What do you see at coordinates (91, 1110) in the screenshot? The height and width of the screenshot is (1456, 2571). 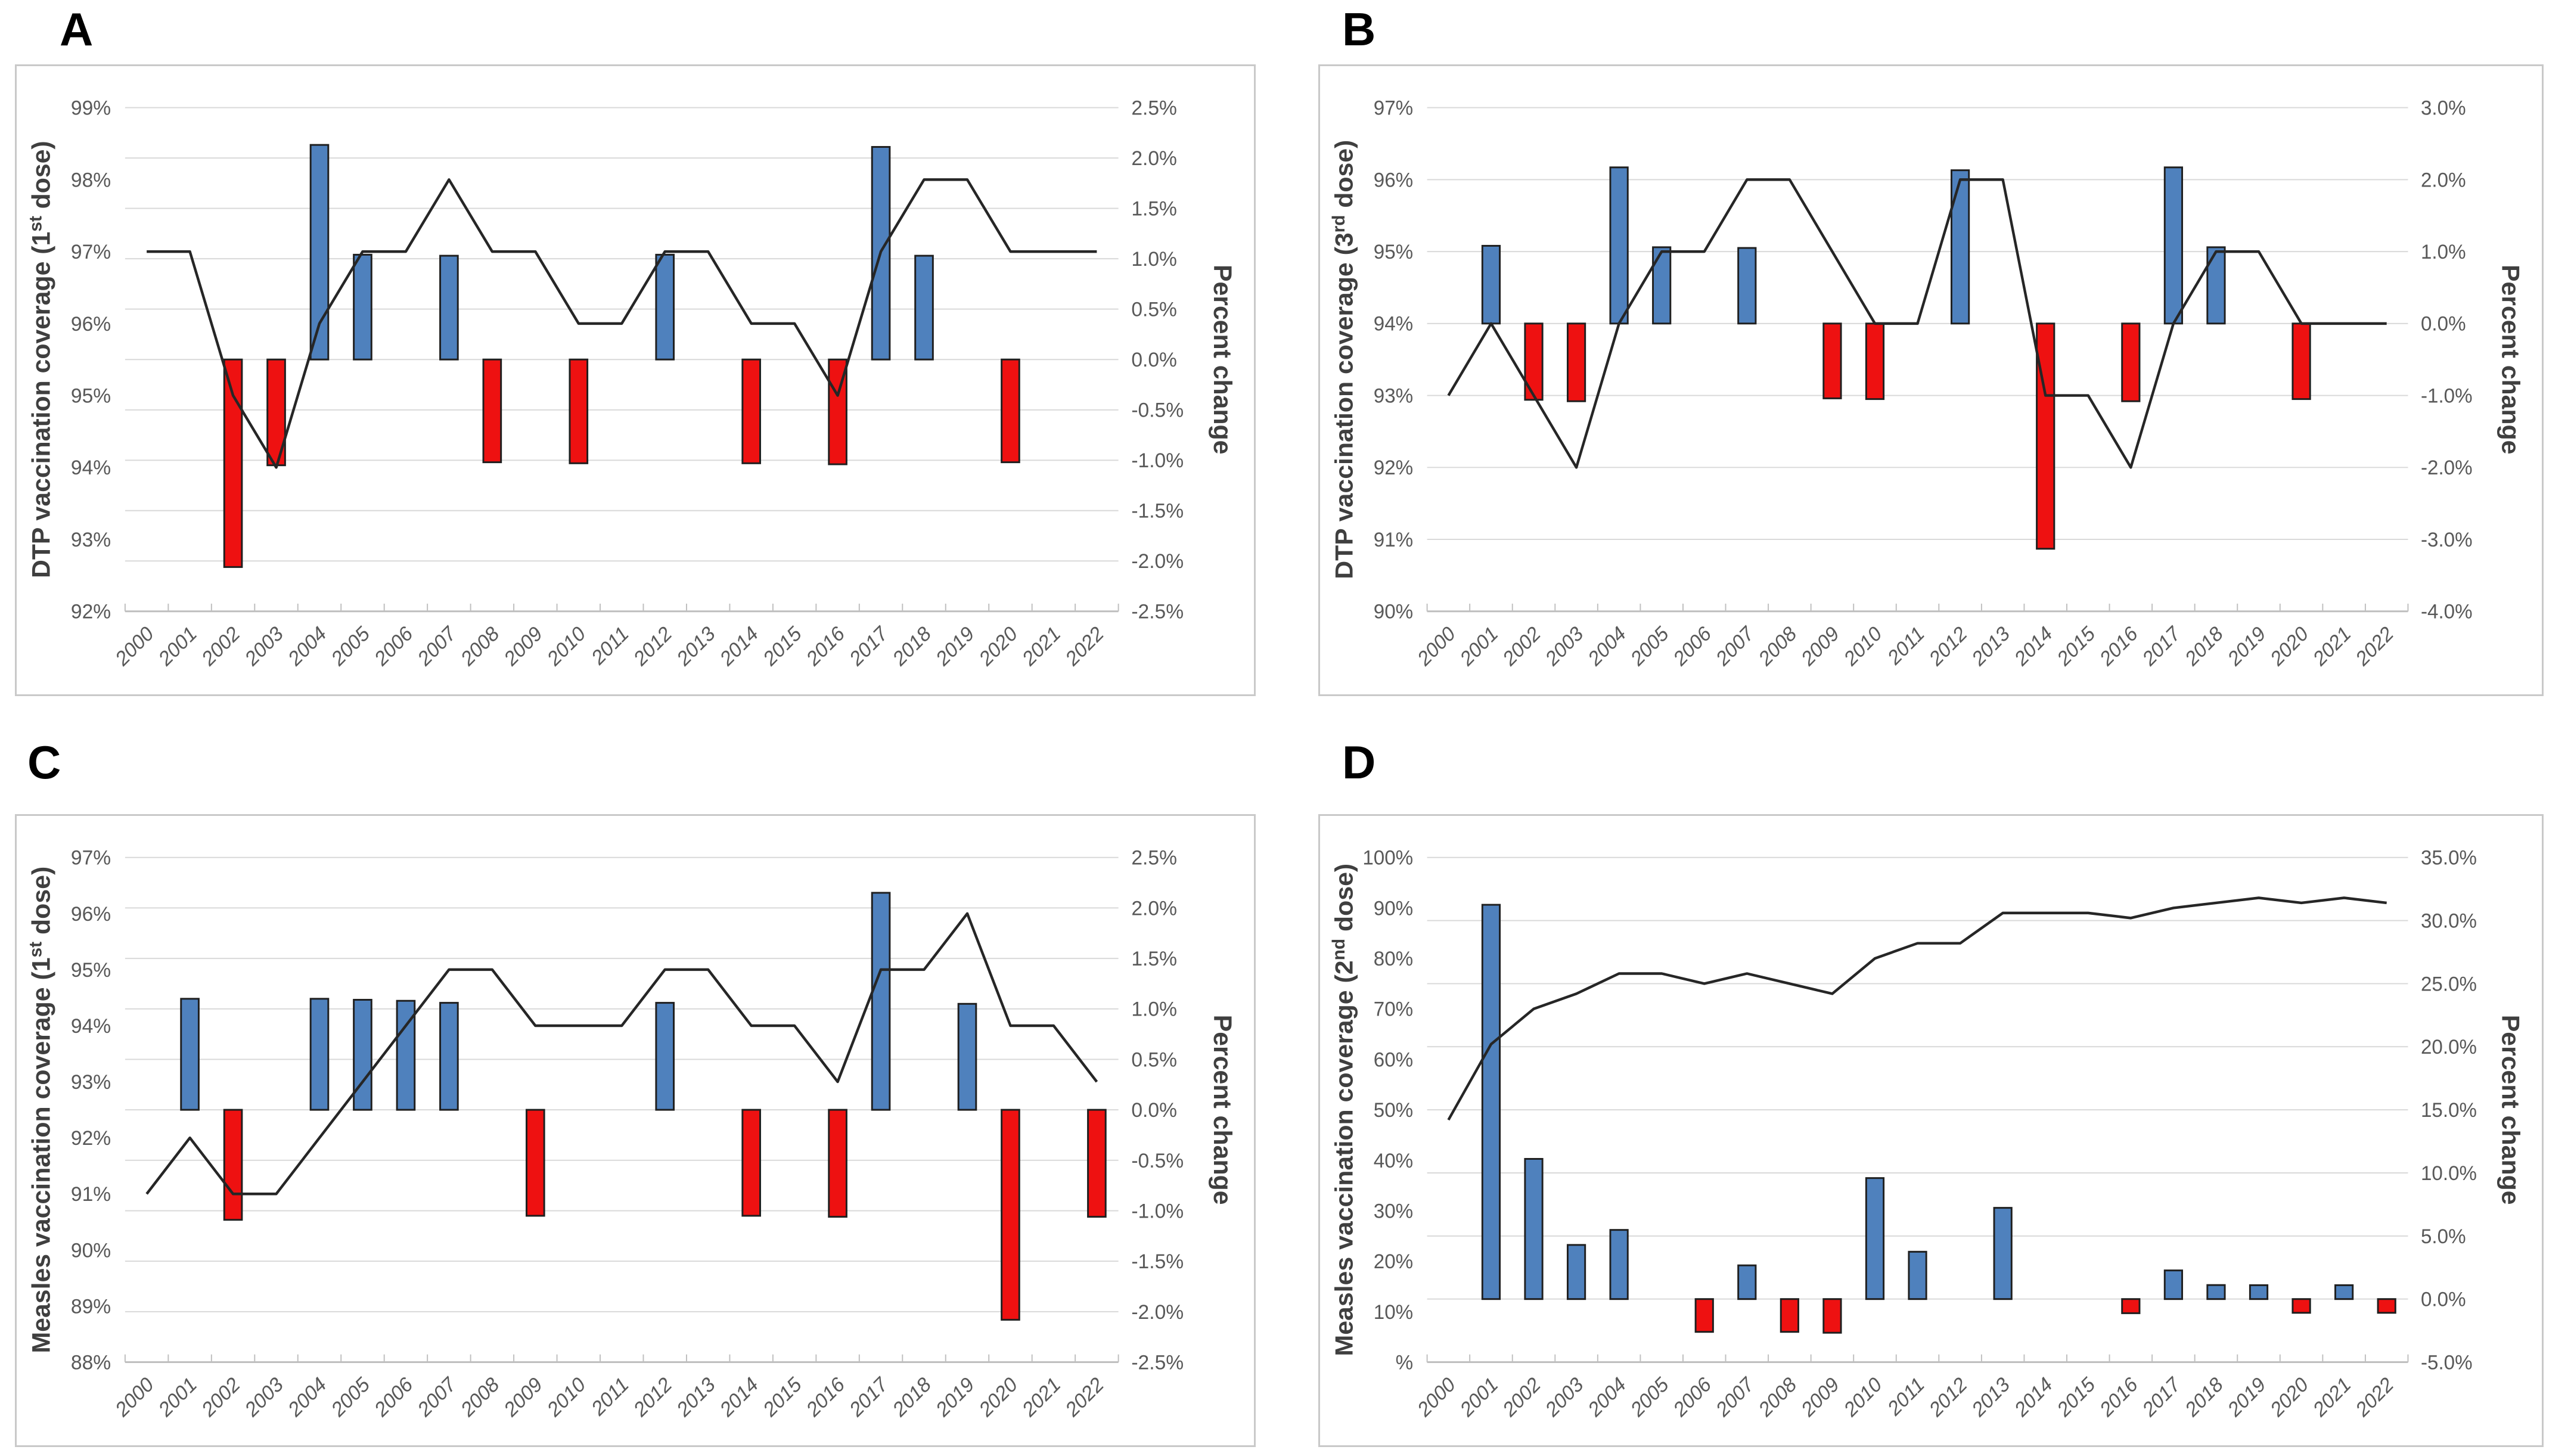 I see `left-axis-labels: 97% 96% 95% 94% 93% 92% 91% 90% 89% 88%` at bounding box center [91, 1110].